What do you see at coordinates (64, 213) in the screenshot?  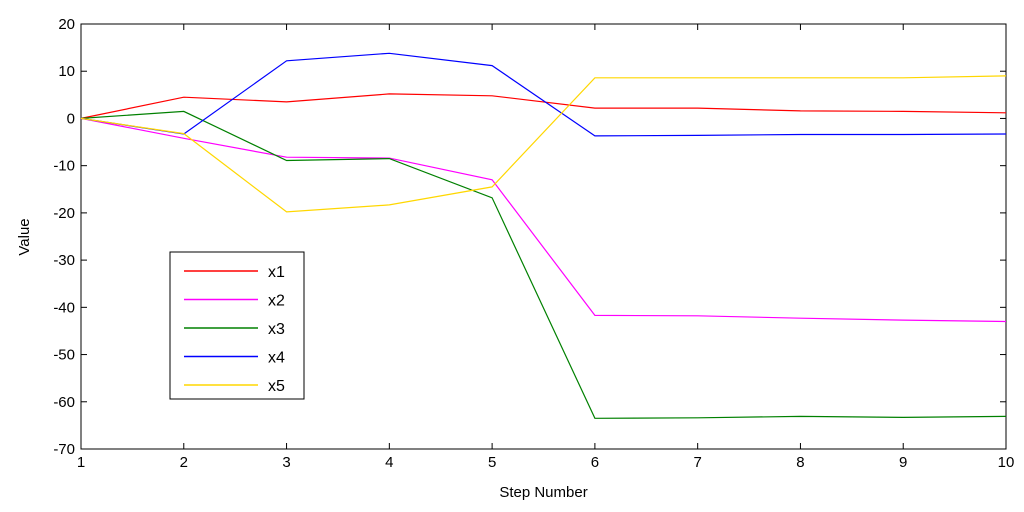 I see `y-tick-label: -20` at bounding box center [64, 213].